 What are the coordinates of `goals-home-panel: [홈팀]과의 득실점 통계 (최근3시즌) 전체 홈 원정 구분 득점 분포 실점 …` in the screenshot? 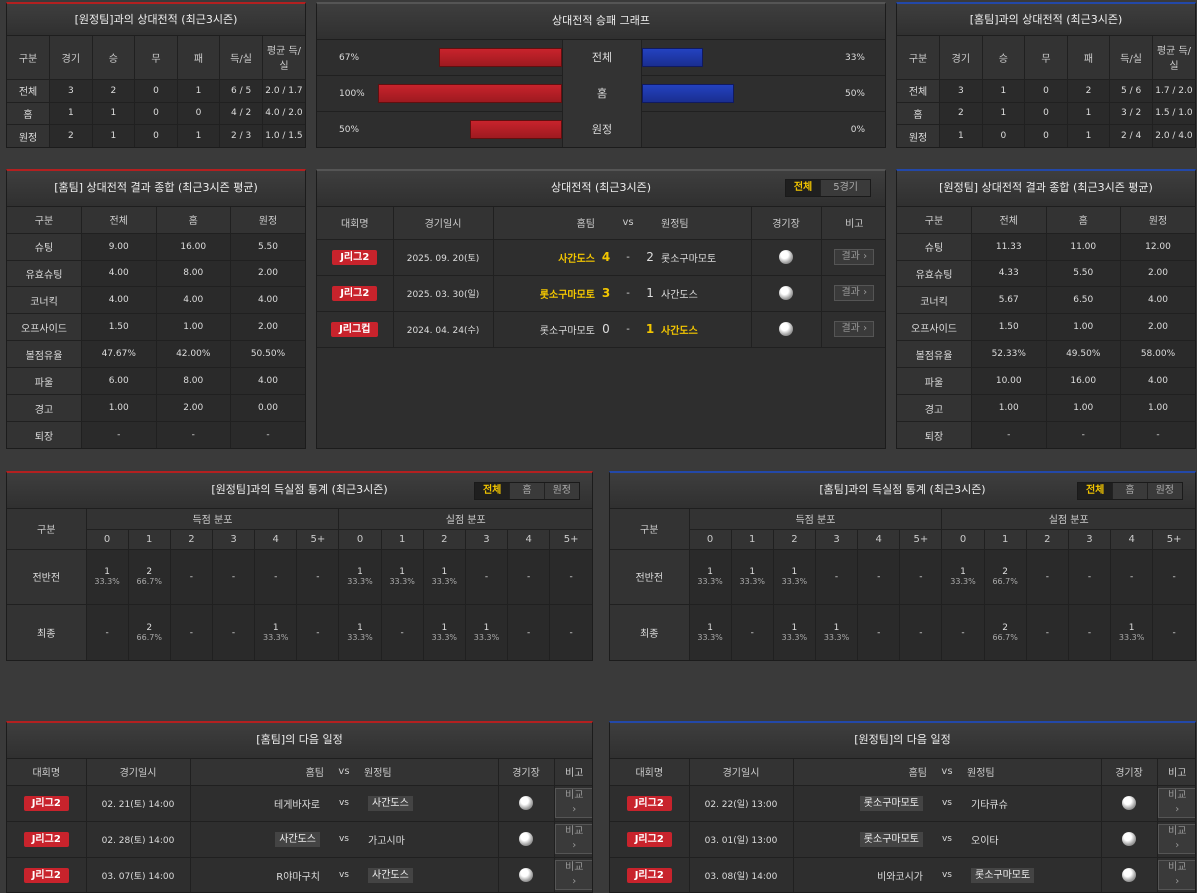 It's located at (902, 566).